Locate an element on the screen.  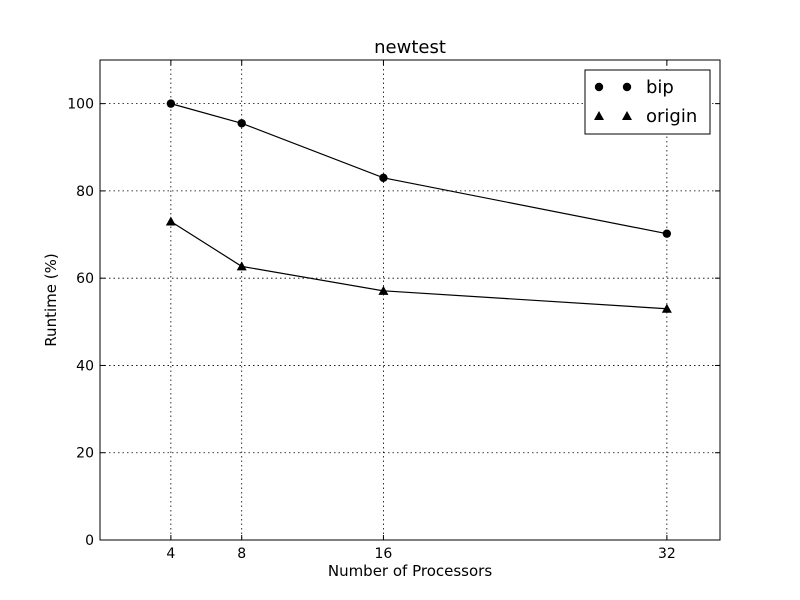
x-tick-label: 8 is located at coordinates (241, 554).